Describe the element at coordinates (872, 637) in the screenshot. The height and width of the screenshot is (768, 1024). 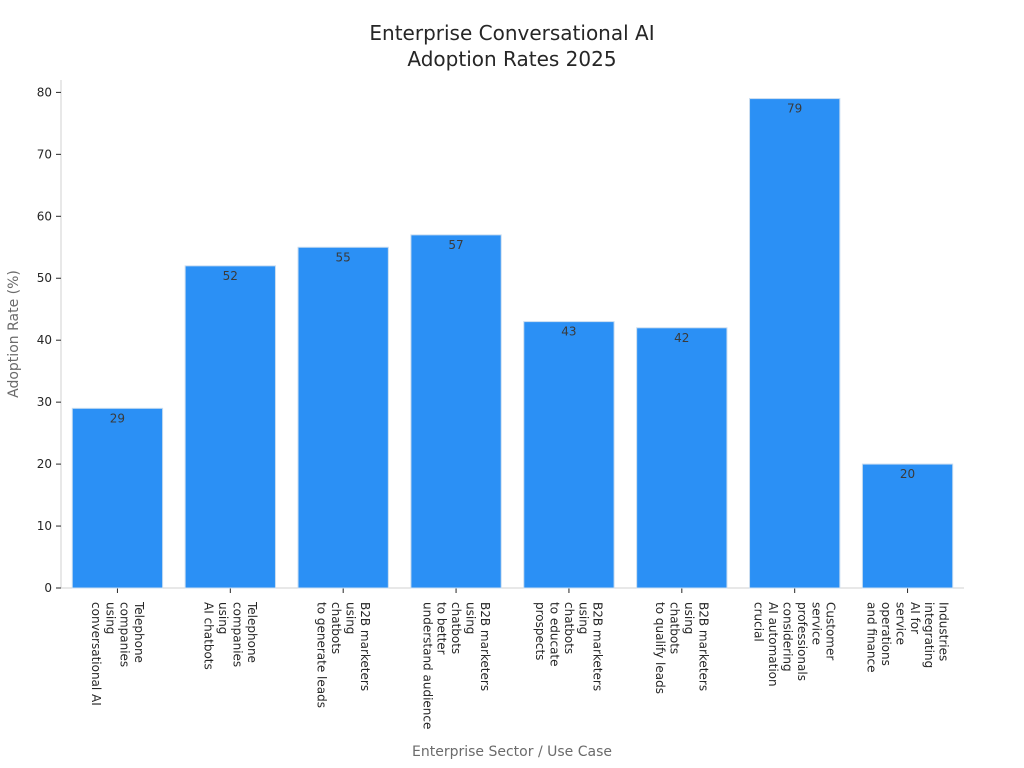
I see `x-tick-label-line: and finance` at that location.